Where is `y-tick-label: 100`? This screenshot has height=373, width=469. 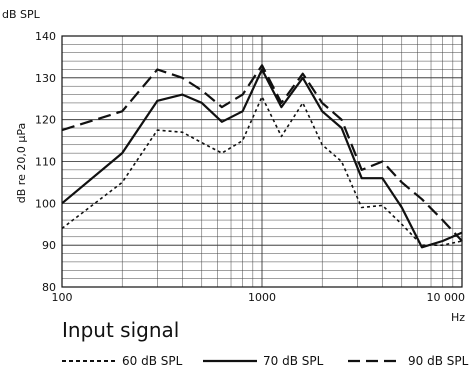
y-tick-label: 100 is located at coordinates (45, 203).